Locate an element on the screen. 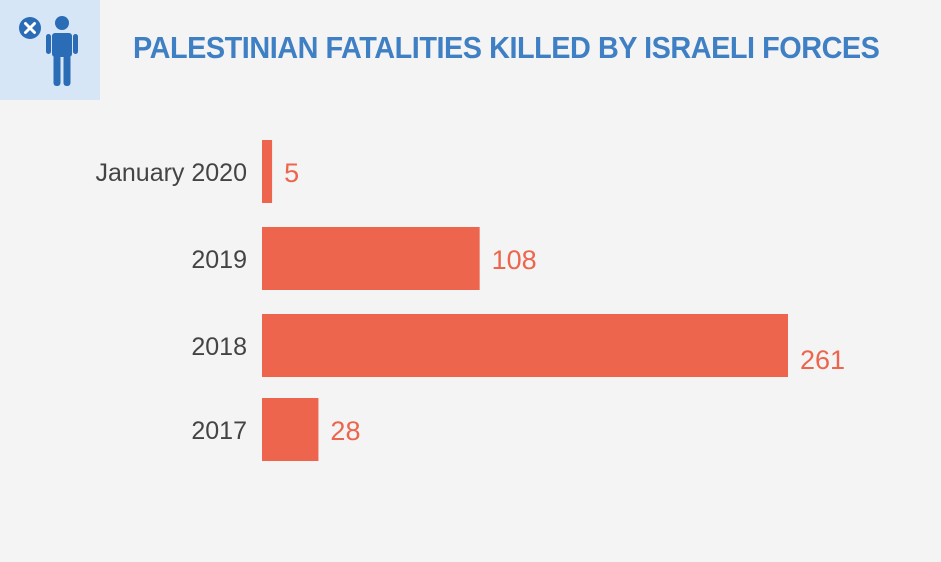 The height and width of the screenshot is (562, 941). category-label-2: 2018 is located at coordinates (219, 347).